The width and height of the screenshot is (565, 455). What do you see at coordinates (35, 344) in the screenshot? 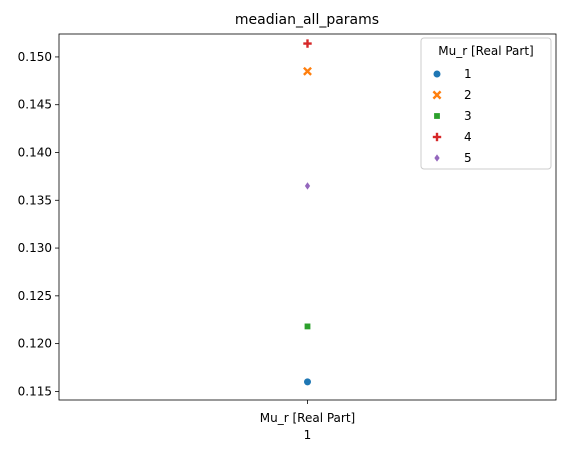
I see `y-tick-label: 0.120` at bounding box center [35, 344].